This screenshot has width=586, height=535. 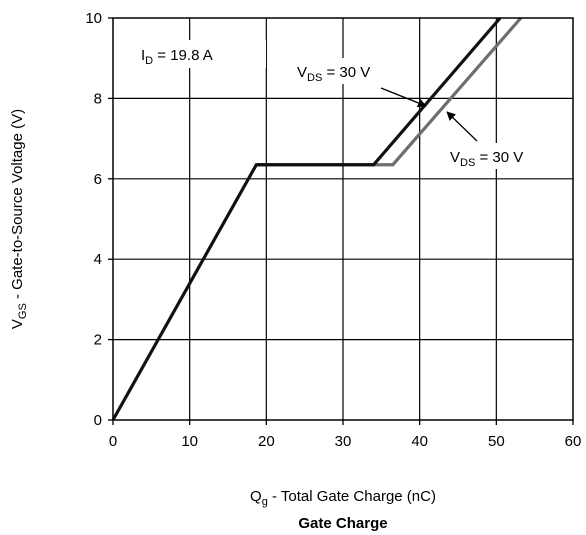 I want to click on annotation-vds-lower: VDS = 30 V, so click(x=486, y=159).